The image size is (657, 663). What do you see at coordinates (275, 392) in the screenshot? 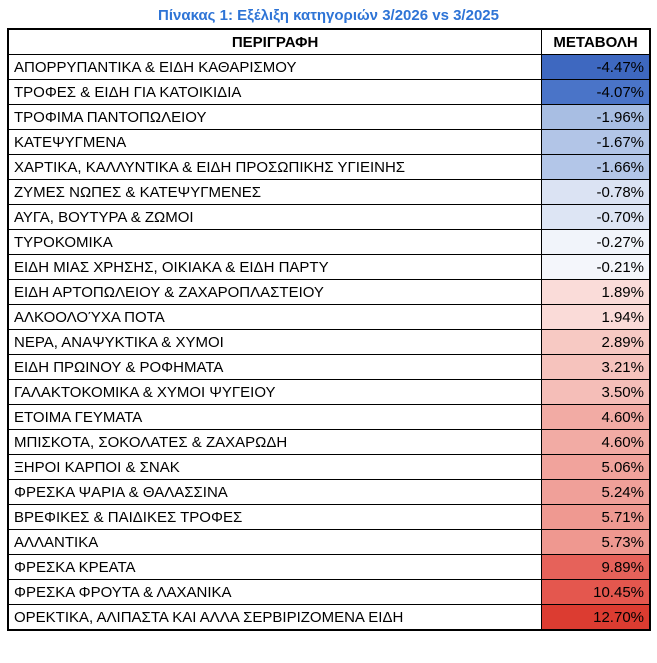
I see `category-label: ΓΑΛΑΚΤΟΚΟΜΙΚΑ & ΧΥΜΟΙ ΨΥΓΕΙΟΥ` at bounding box center [275, 392].